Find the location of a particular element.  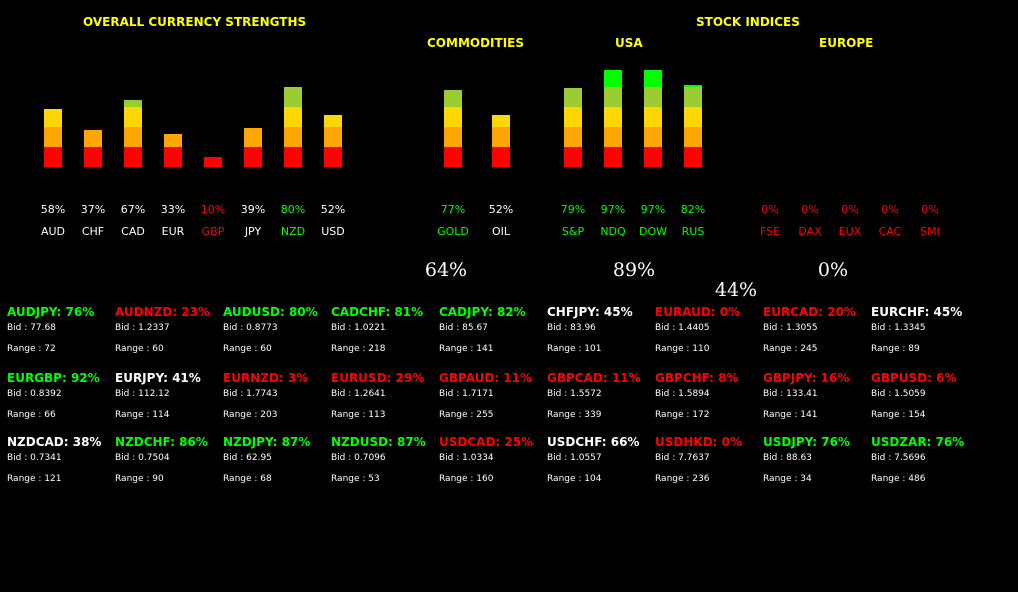

strength-percent-nzd: 80% is located at coordinates (293, 209).